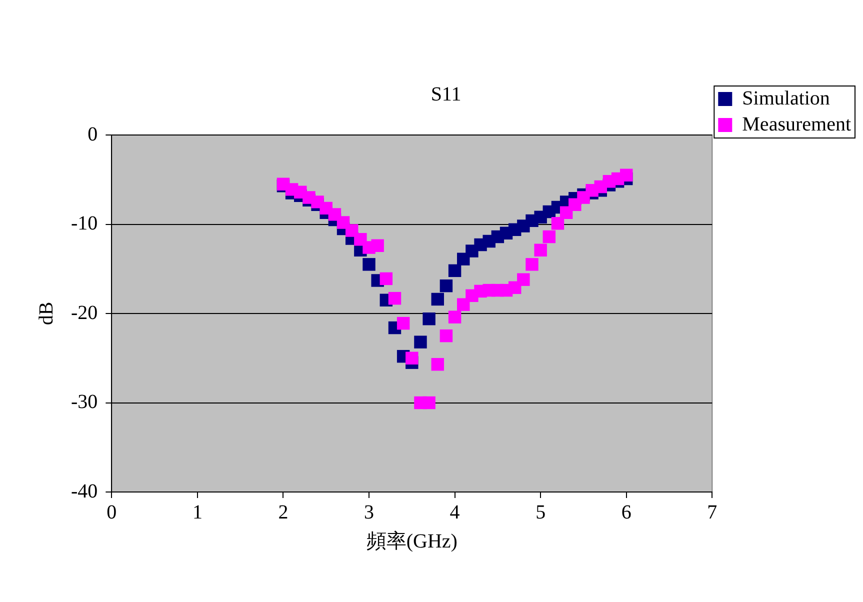  Describe the element at coordinates (797, 124) in the screenshot. I see `legend-label: Measurement` at that location.